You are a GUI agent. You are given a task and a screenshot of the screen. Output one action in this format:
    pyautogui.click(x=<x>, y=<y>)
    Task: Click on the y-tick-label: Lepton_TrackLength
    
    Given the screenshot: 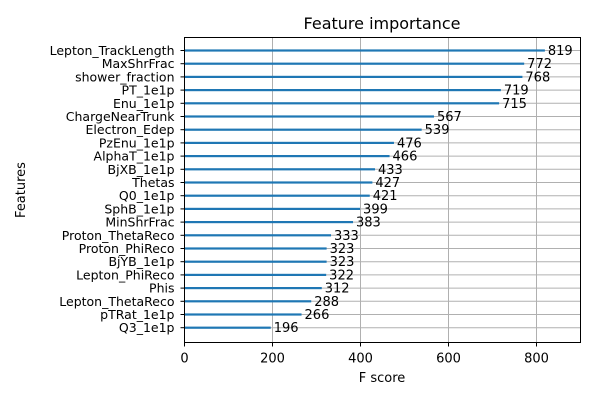 What is the action you would take?
    pyautogui.click(x=112, y=50)
    